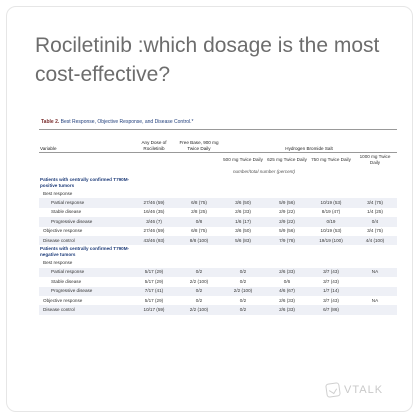 This screenshot has width=420, height=420. What do you see at coordinates (375, 222) in the screenshot?
I see `table-cell: 0/4` at bounding box center [375, 222].